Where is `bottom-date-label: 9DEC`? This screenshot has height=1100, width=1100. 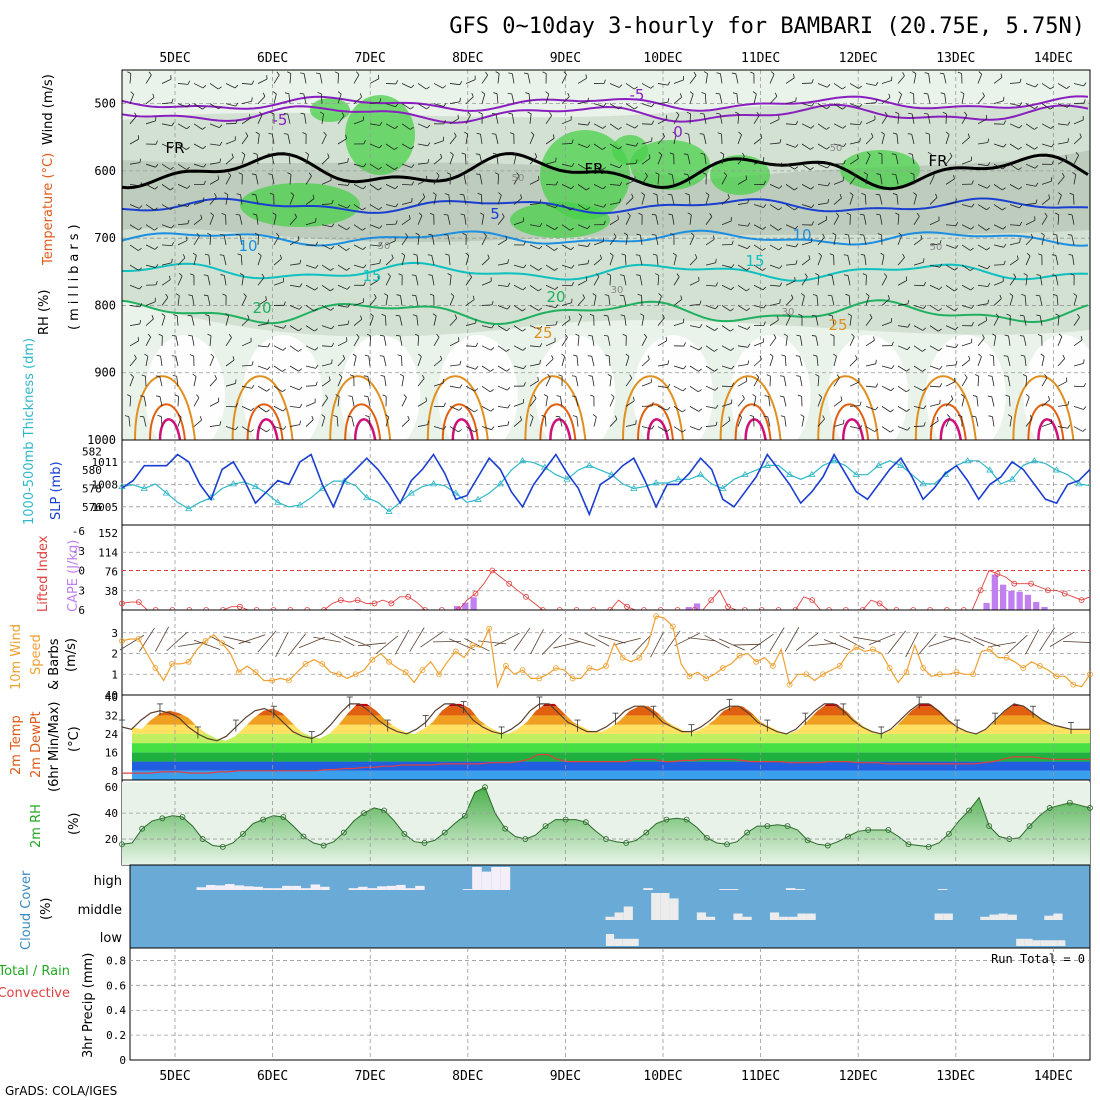
bottom-date-label: 9DEC is located at coordinates (565, 1076).